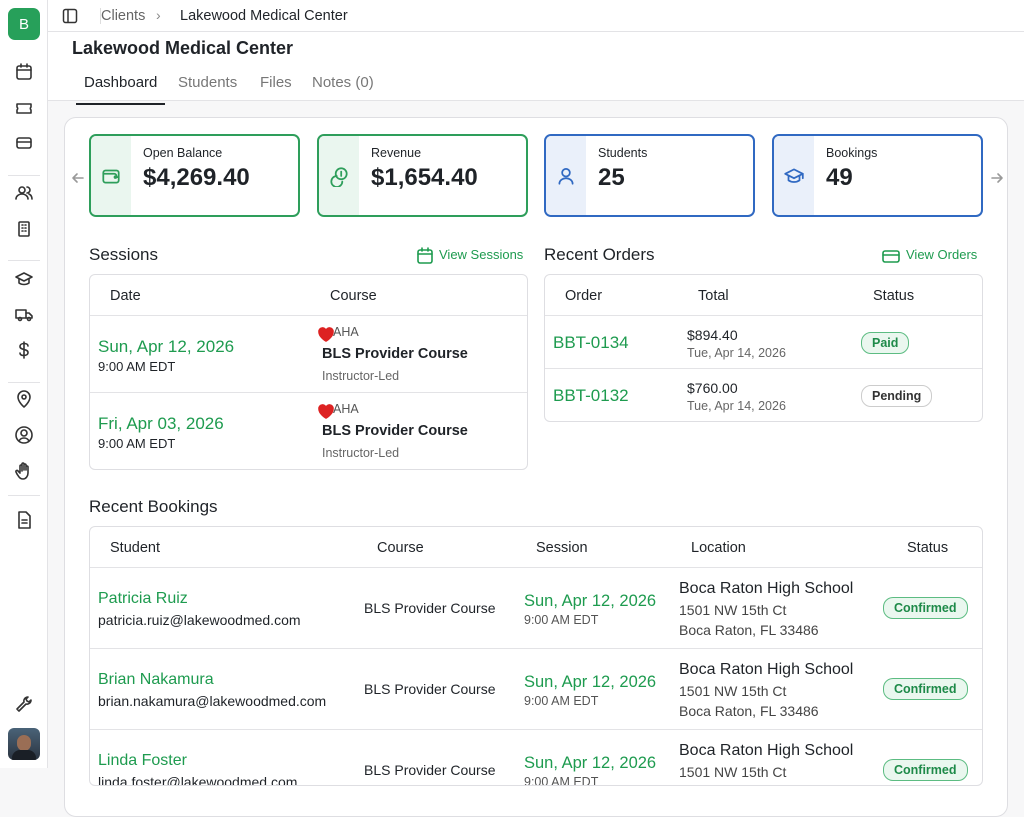 Image resolution: width=1024 pixels, height=817 pixels. What do you see at coordinates (123, 16) in the screenshot?
I see `breadcrumb-link: Clients` at bounding box center [123, 16].